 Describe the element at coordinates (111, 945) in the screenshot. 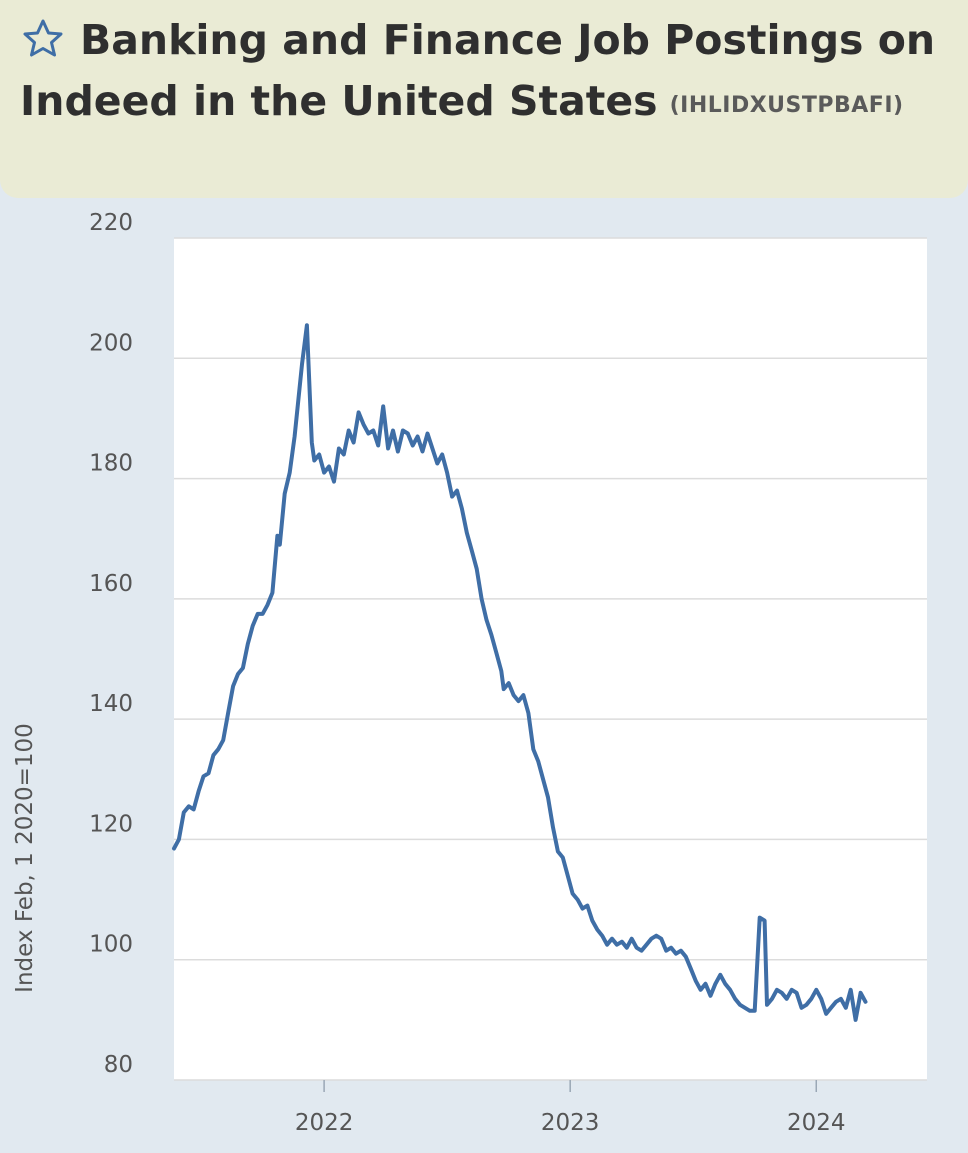

I see `y-tick-label: 100` at that location.